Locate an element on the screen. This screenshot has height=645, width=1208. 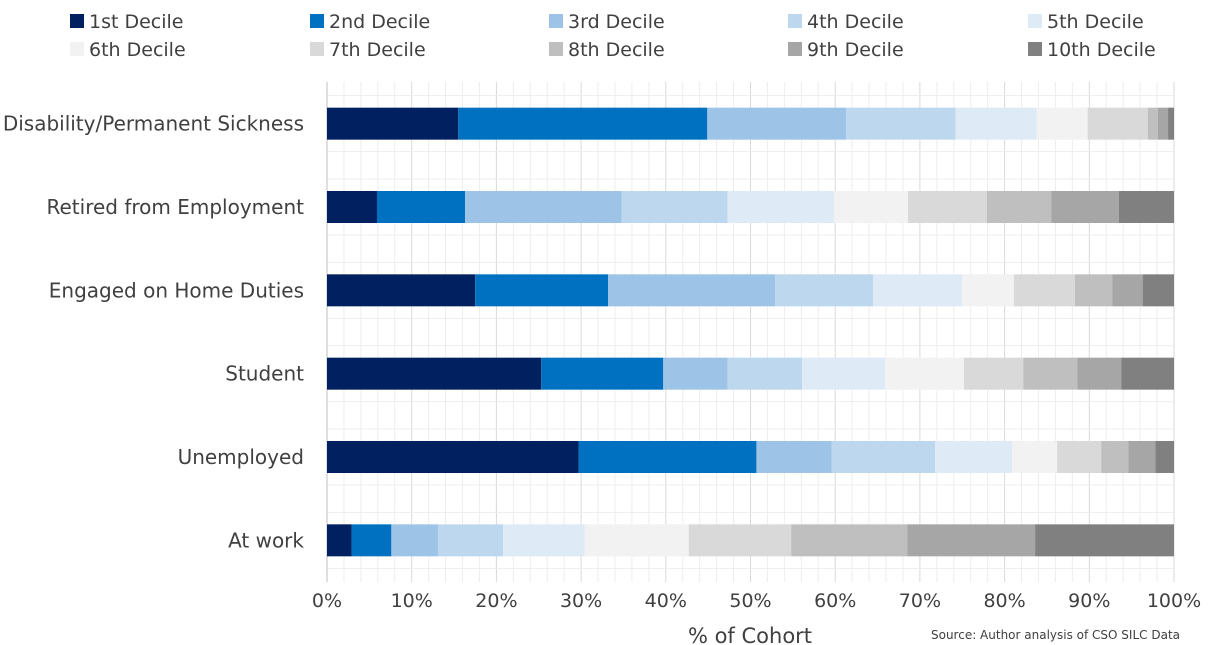
legend-item-9th-decile: 9th Decile is located at coordinates (846, 50).